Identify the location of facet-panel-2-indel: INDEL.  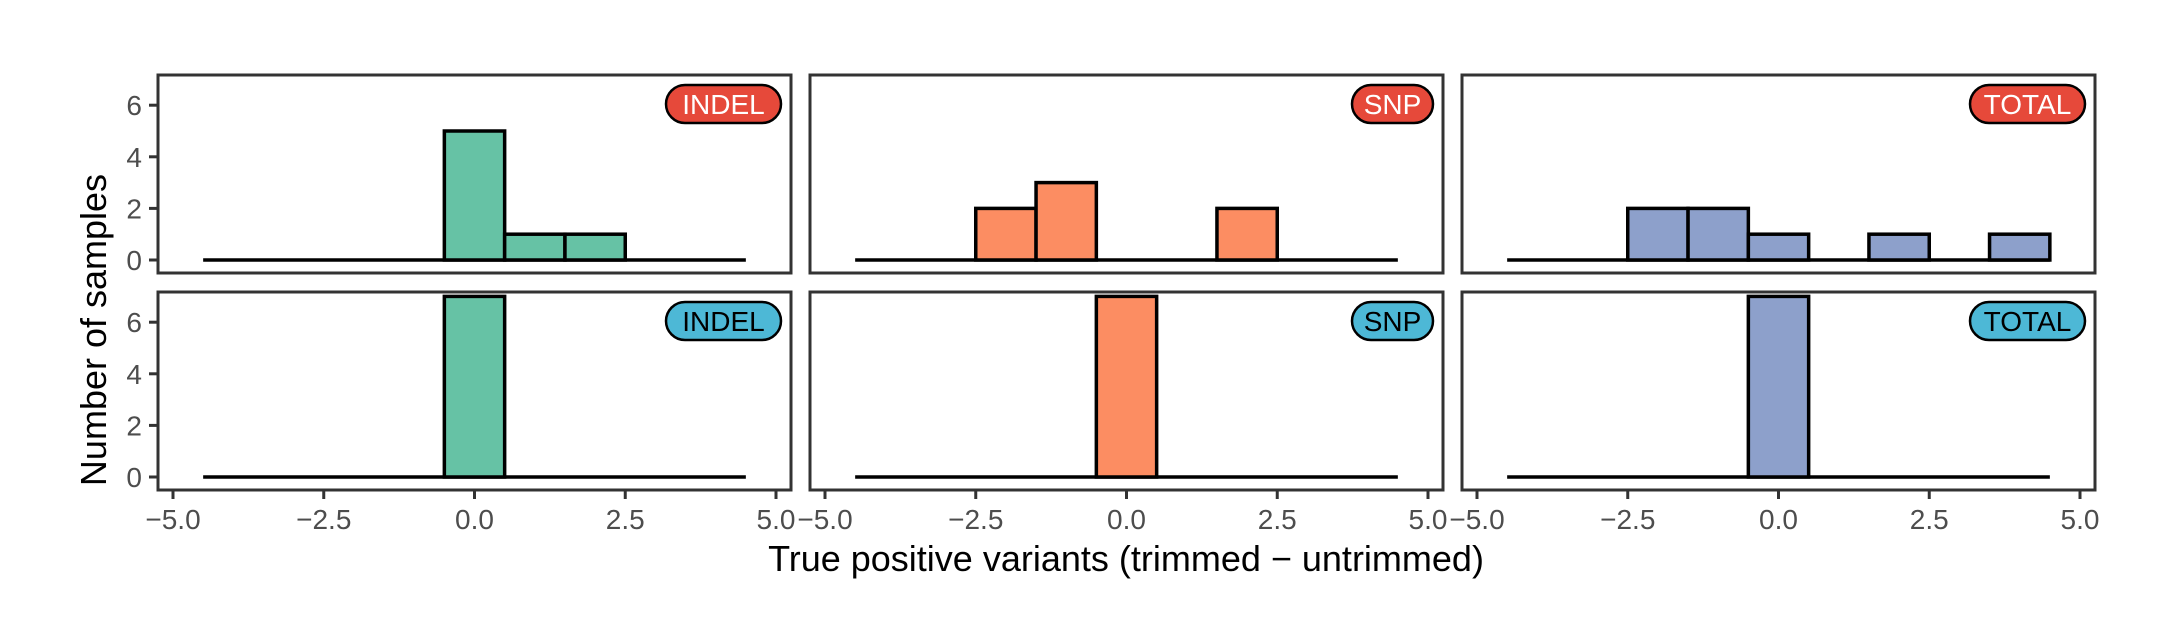
(474, 391).